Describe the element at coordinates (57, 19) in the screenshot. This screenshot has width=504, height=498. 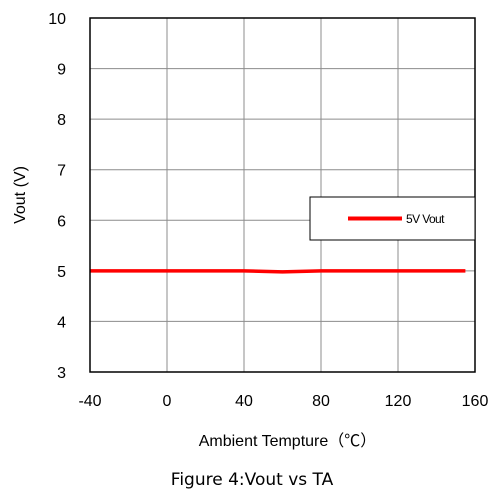
I see `y-tick-label: 10` at that location.